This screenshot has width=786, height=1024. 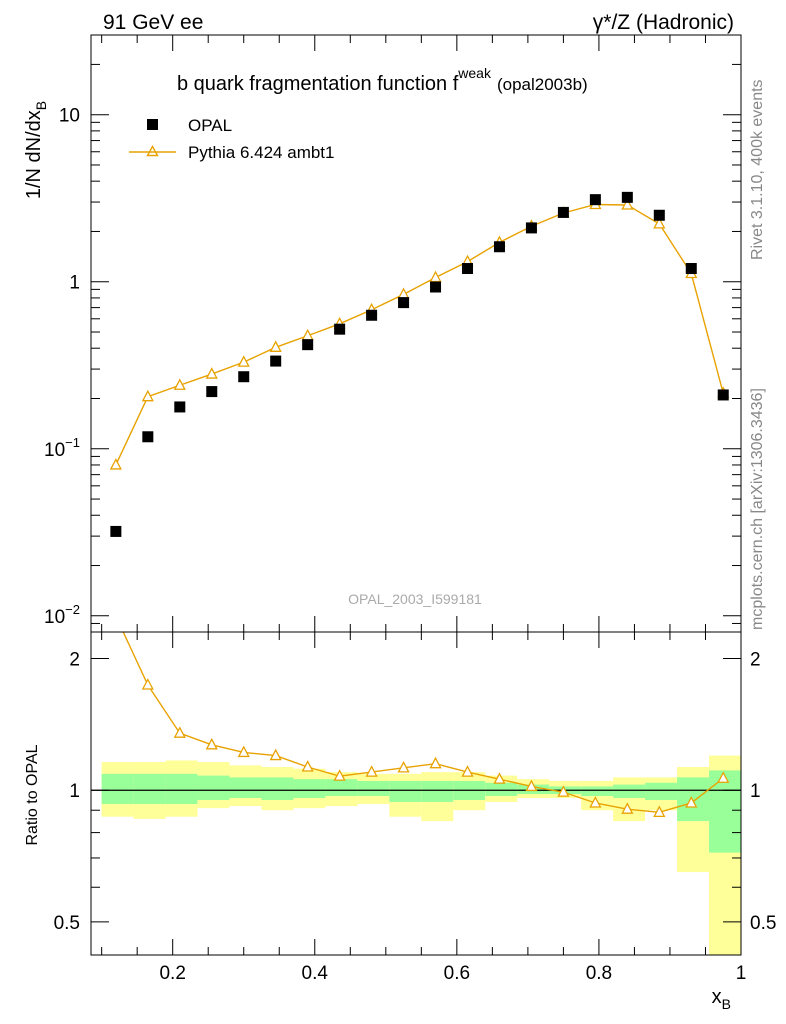 I want to click on legend-opal-marker, so click(x=152, y=124).